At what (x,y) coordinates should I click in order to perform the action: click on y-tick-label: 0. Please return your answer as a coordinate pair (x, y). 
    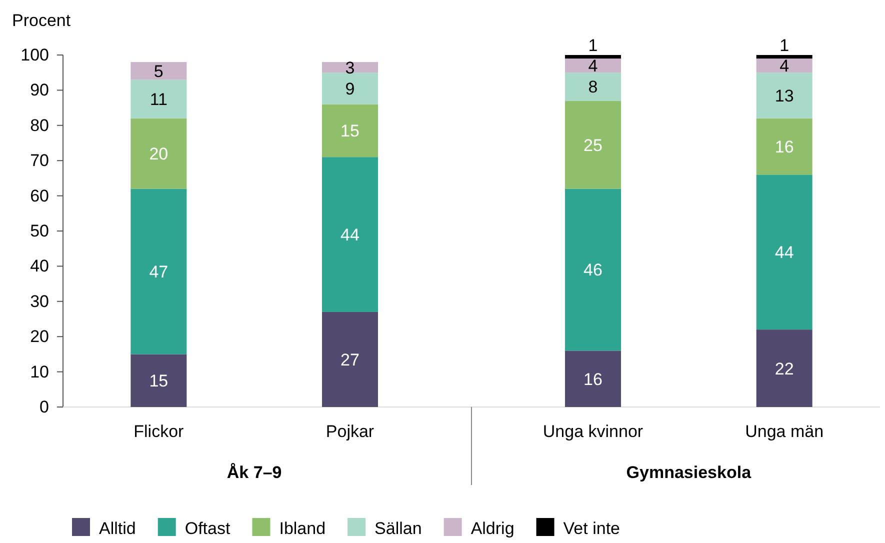
    Looking at the image, I should click on (44, 406).